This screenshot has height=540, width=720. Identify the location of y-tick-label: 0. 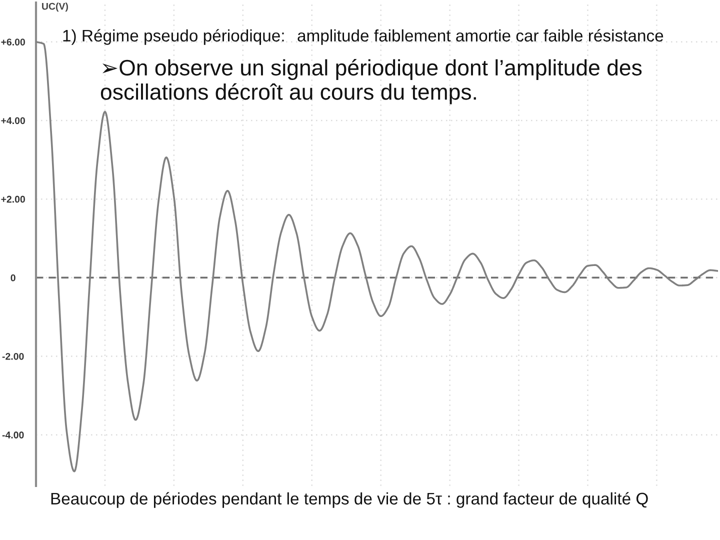
(13, 278).